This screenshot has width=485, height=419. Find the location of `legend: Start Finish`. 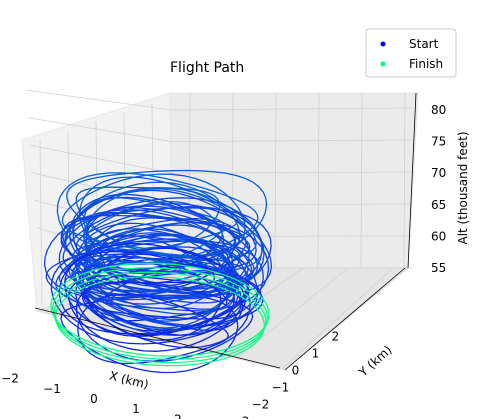

legend: Start Finish is located at coordinates (411, 53).